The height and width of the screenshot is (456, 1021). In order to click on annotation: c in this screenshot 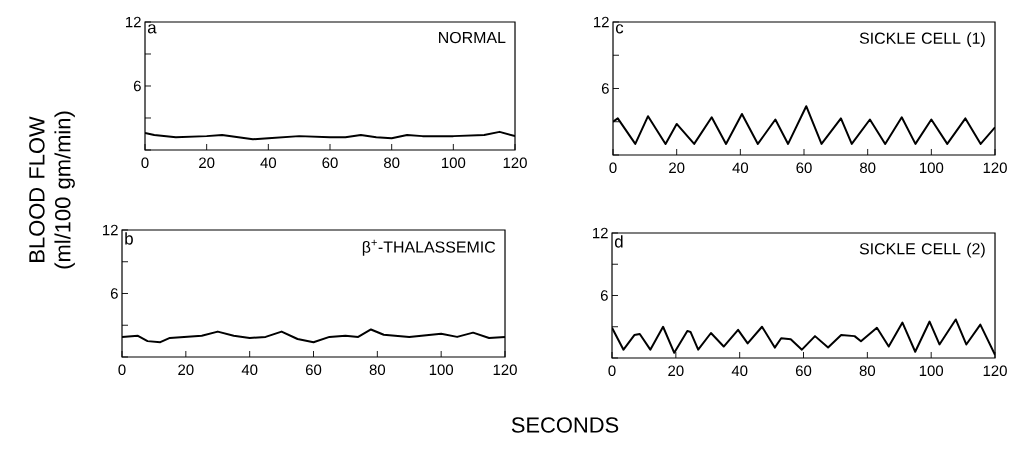, I will do `click(619, 29)`.